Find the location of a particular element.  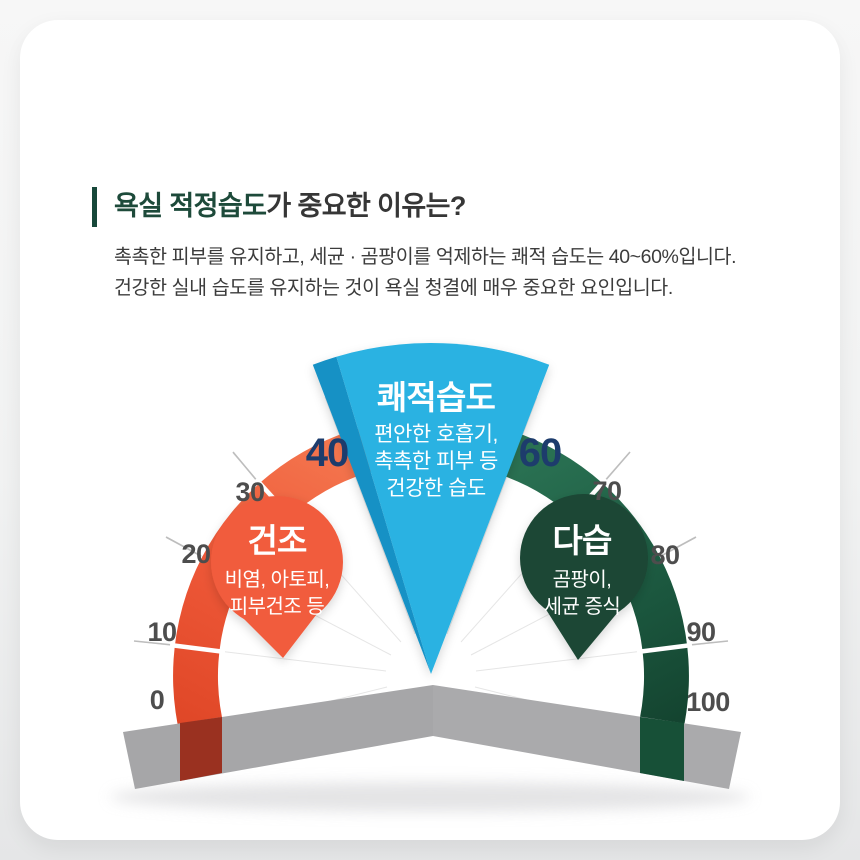

dry-desc-1: 비염, 아토피, is located at coordinates (277, 579).